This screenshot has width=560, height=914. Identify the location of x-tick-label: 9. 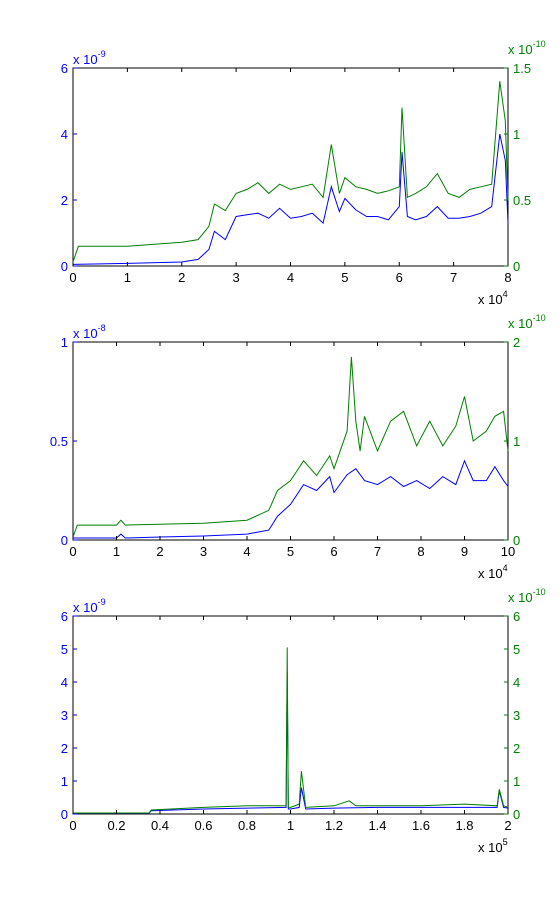
(464, 551).